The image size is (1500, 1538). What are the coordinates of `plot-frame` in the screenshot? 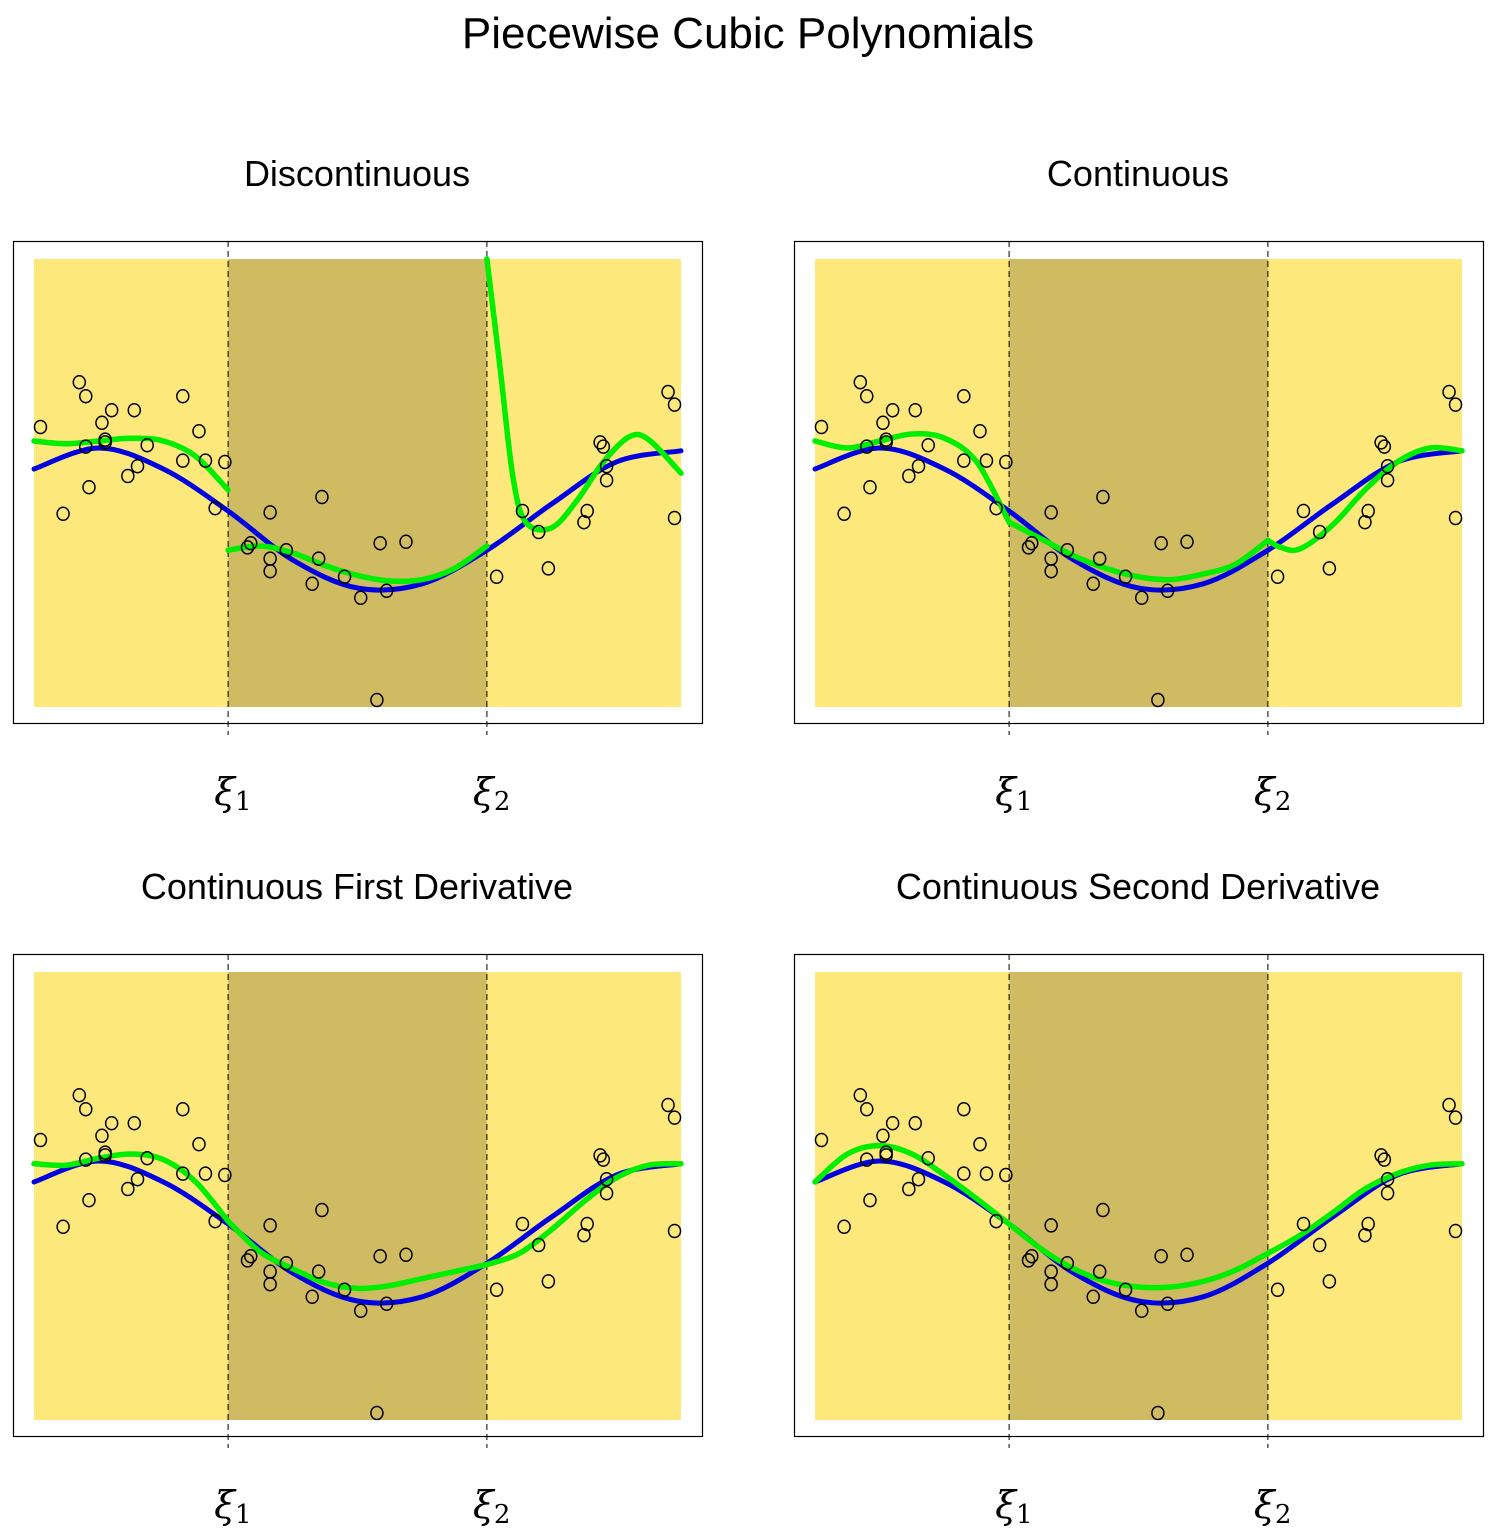 It's located at (1139, 1195).